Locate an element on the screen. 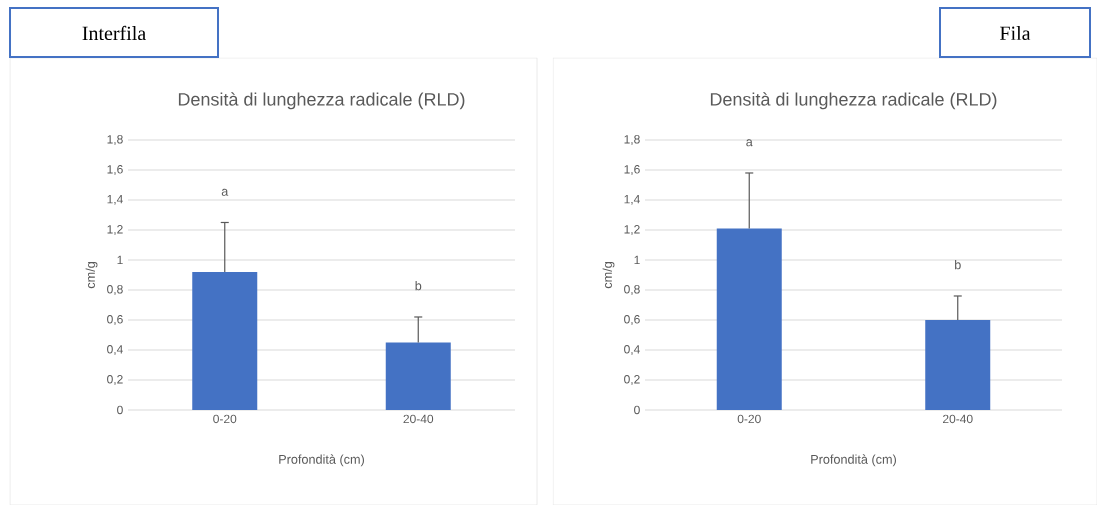  text: Fila is located at coordinates (1015, 33).